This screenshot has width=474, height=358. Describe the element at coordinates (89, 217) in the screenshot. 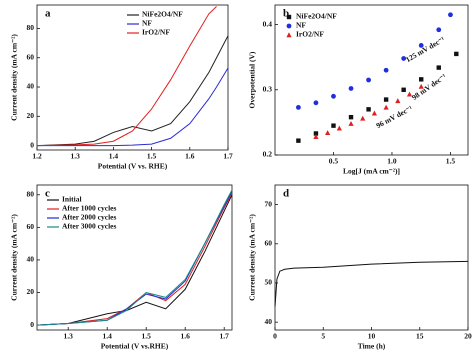

I see `legend-label: After 2000 cycles` at that location.